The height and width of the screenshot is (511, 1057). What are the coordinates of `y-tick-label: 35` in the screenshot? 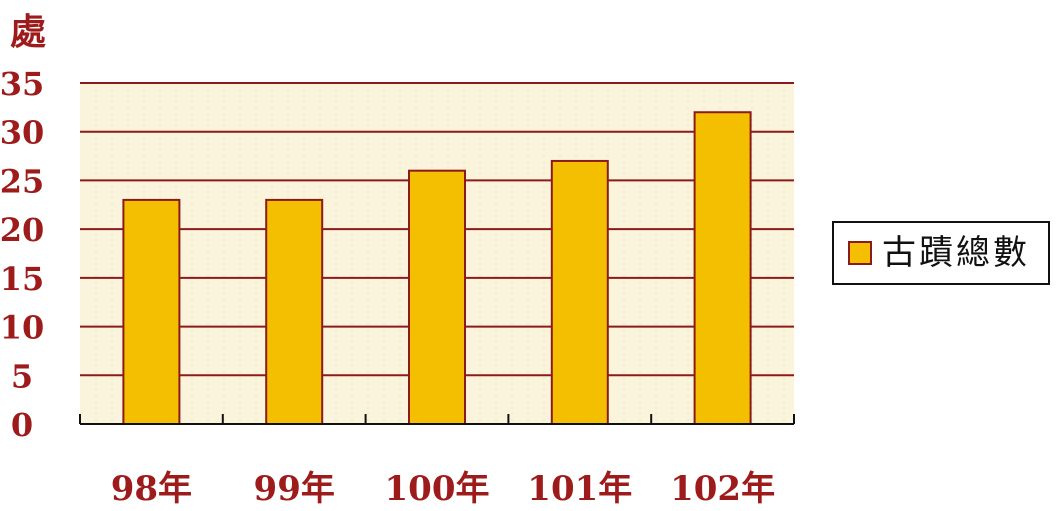 It's located at (22, 84).